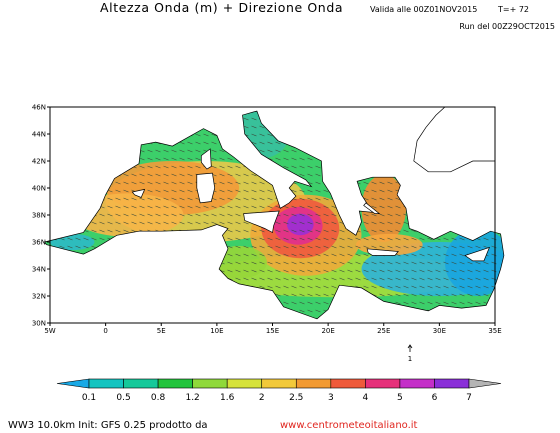  What do you see at coordinates (272, 331) in the screenshot?
I see `lon-label: 15E` at bounding box center [272, 331].